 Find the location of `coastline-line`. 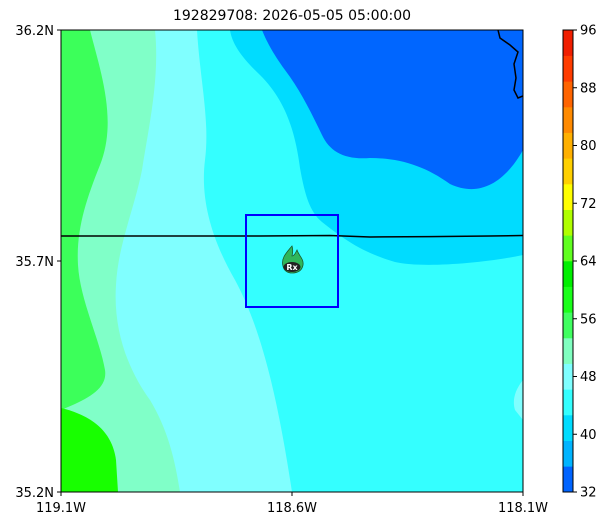

coastline-line is located at coordinates (510, 64).